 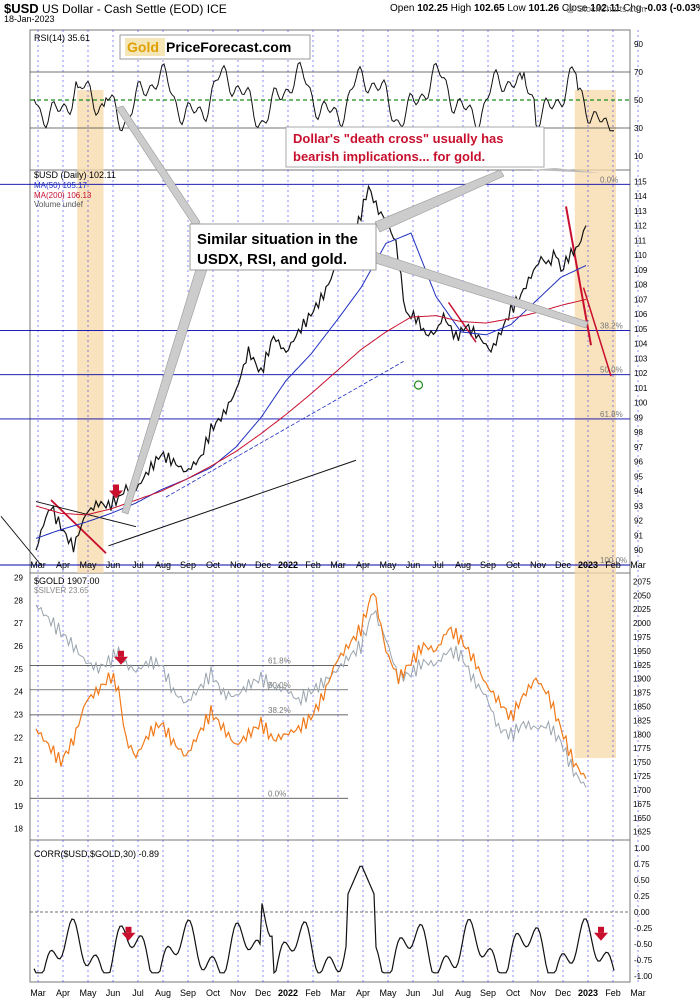 I want to click on corr-tick-label: -0.75, so click(x=643, y=960).